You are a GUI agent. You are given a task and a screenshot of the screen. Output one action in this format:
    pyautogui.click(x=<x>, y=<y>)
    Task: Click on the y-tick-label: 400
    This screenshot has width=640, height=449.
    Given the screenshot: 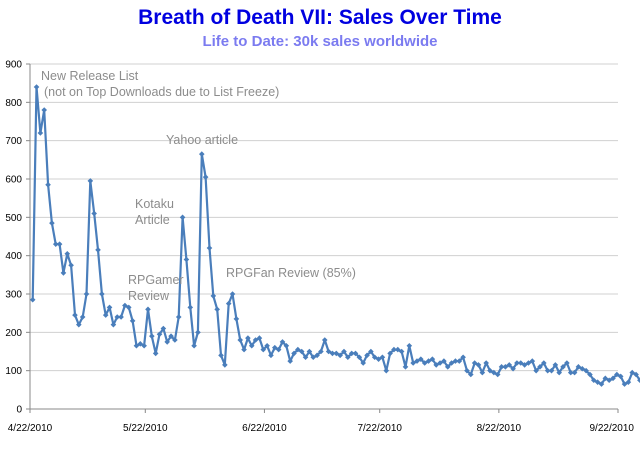 What is the action you would take?
    pyautogui.click(x=13, y=256)
    